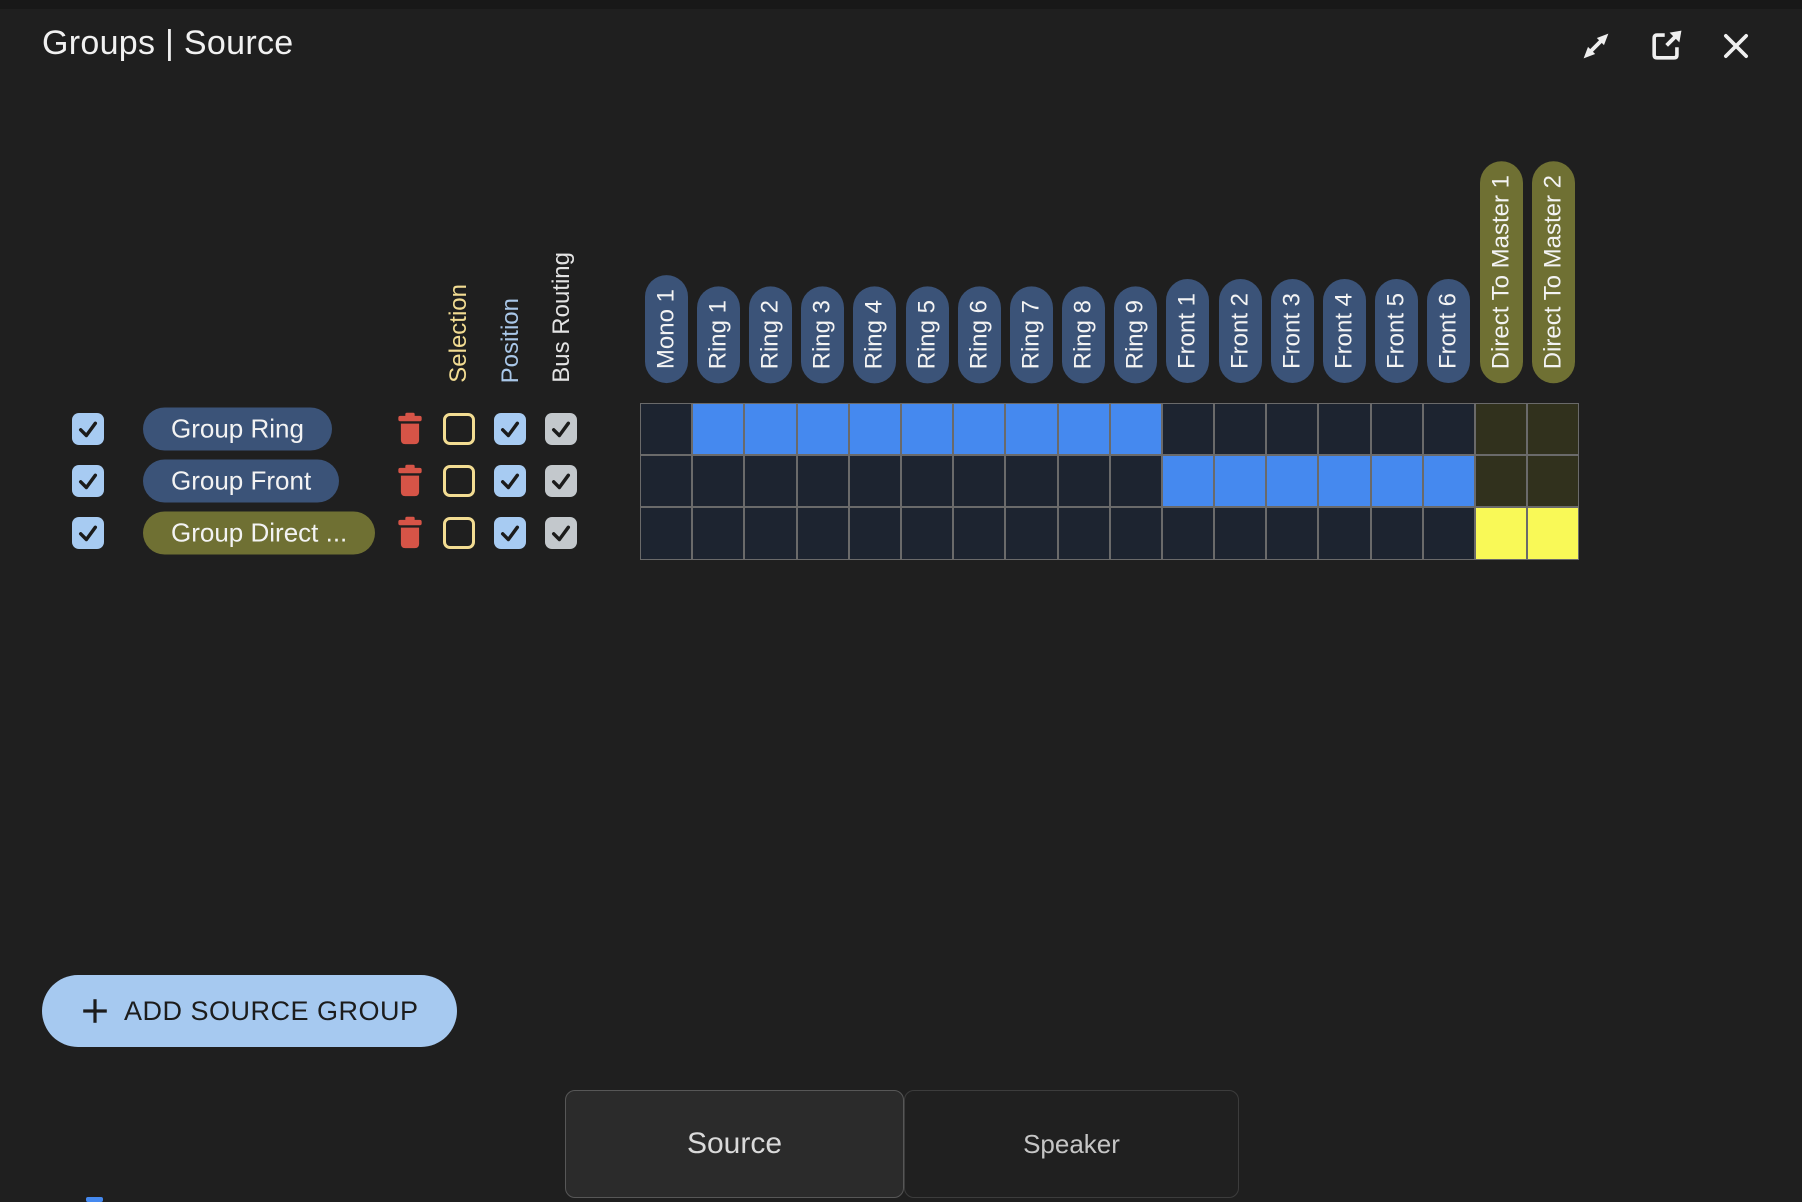 The width and height of the screenshot is (1802, 1202). Describe the element at coordinates (459, 481) in the screenshot. I see `selection-checkbox-group-front` at that location.